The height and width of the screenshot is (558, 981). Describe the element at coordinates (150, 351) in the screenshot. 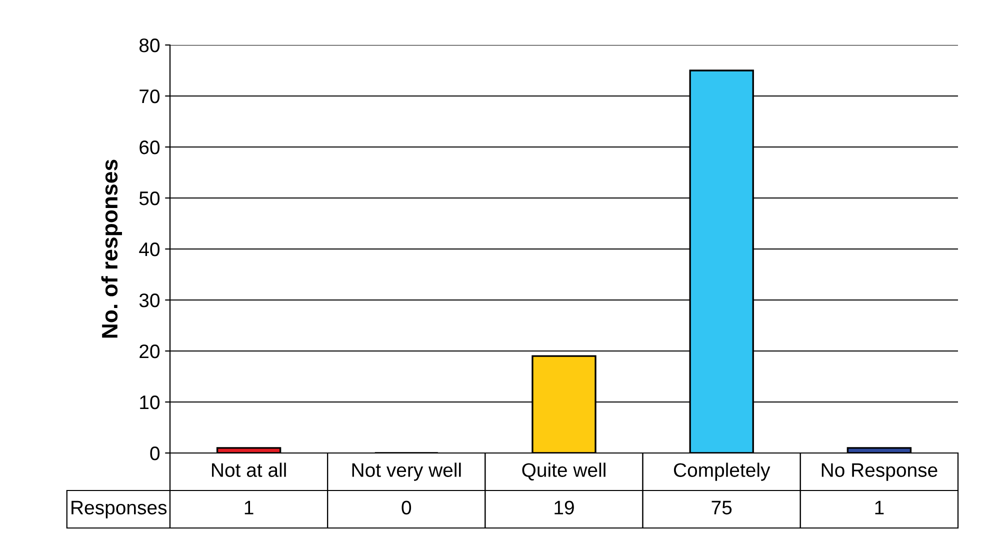

I see `y-tick-label: 20` at that location.